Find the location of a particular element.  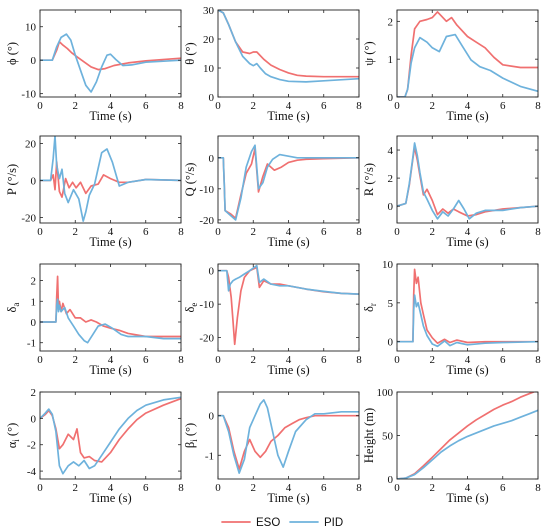

panel-dr: 0 2 4 6 8 0 5 10 Time (s) δr is located at coordinates (451, 318).